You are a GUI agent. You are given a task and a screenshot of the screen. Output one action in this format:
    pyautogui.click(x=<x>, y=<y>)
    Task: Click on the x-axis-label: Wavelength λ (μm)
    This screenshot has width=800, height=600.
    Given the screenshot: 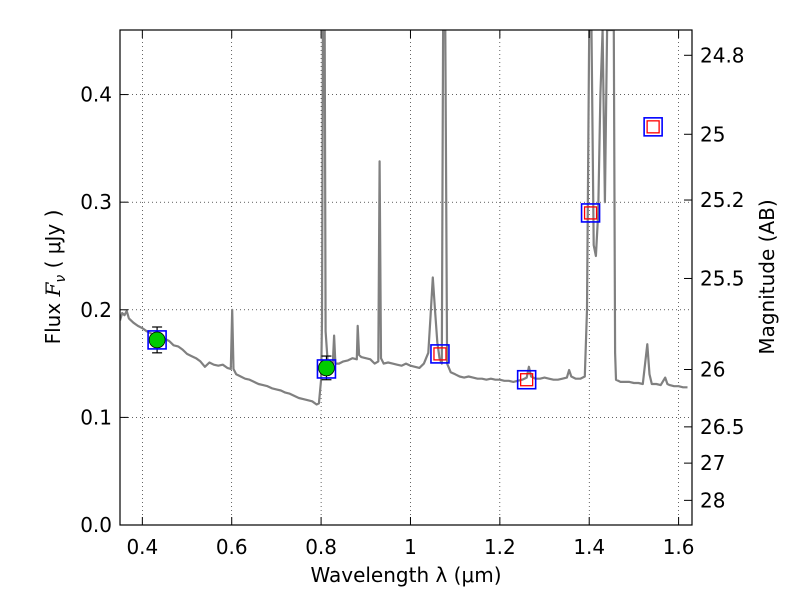 What is the action you would take?
    pyautogui.click(x=405, y=575)
    